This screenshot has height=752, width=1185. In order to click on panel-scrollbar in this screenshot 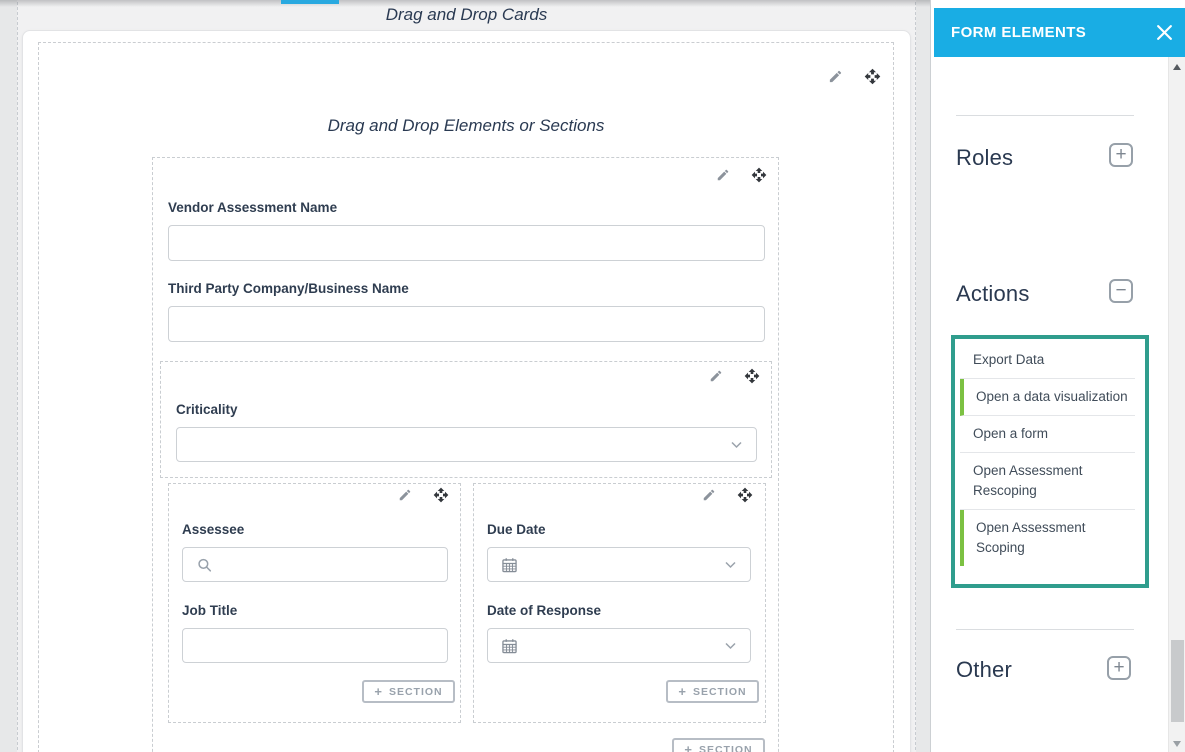, I will do `click(1176, 404)`.